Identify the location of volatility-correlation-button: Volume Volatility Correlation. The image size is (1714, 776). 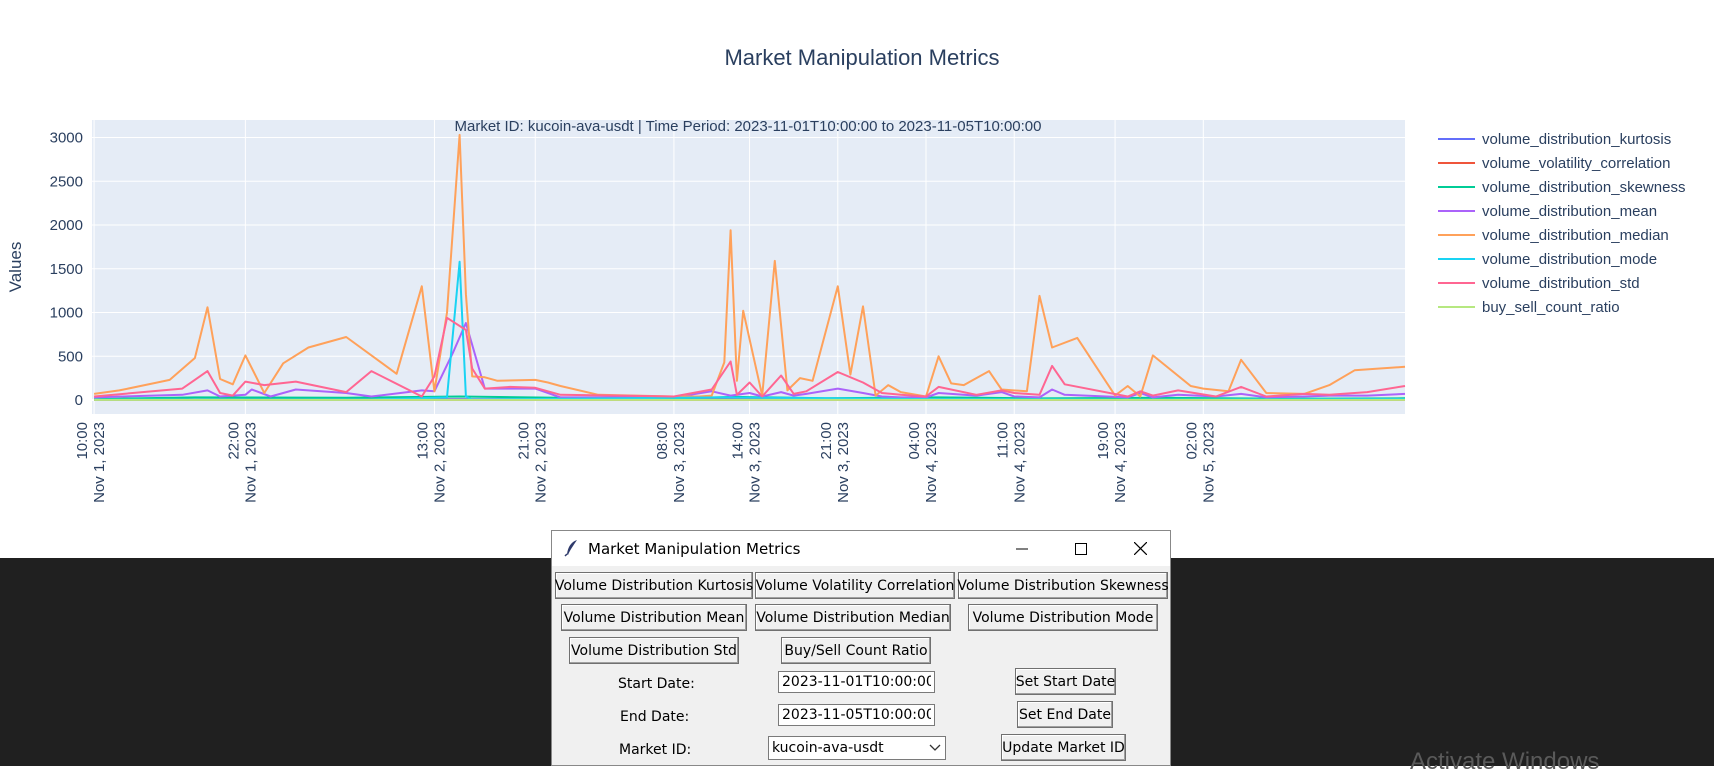
(855, 585).